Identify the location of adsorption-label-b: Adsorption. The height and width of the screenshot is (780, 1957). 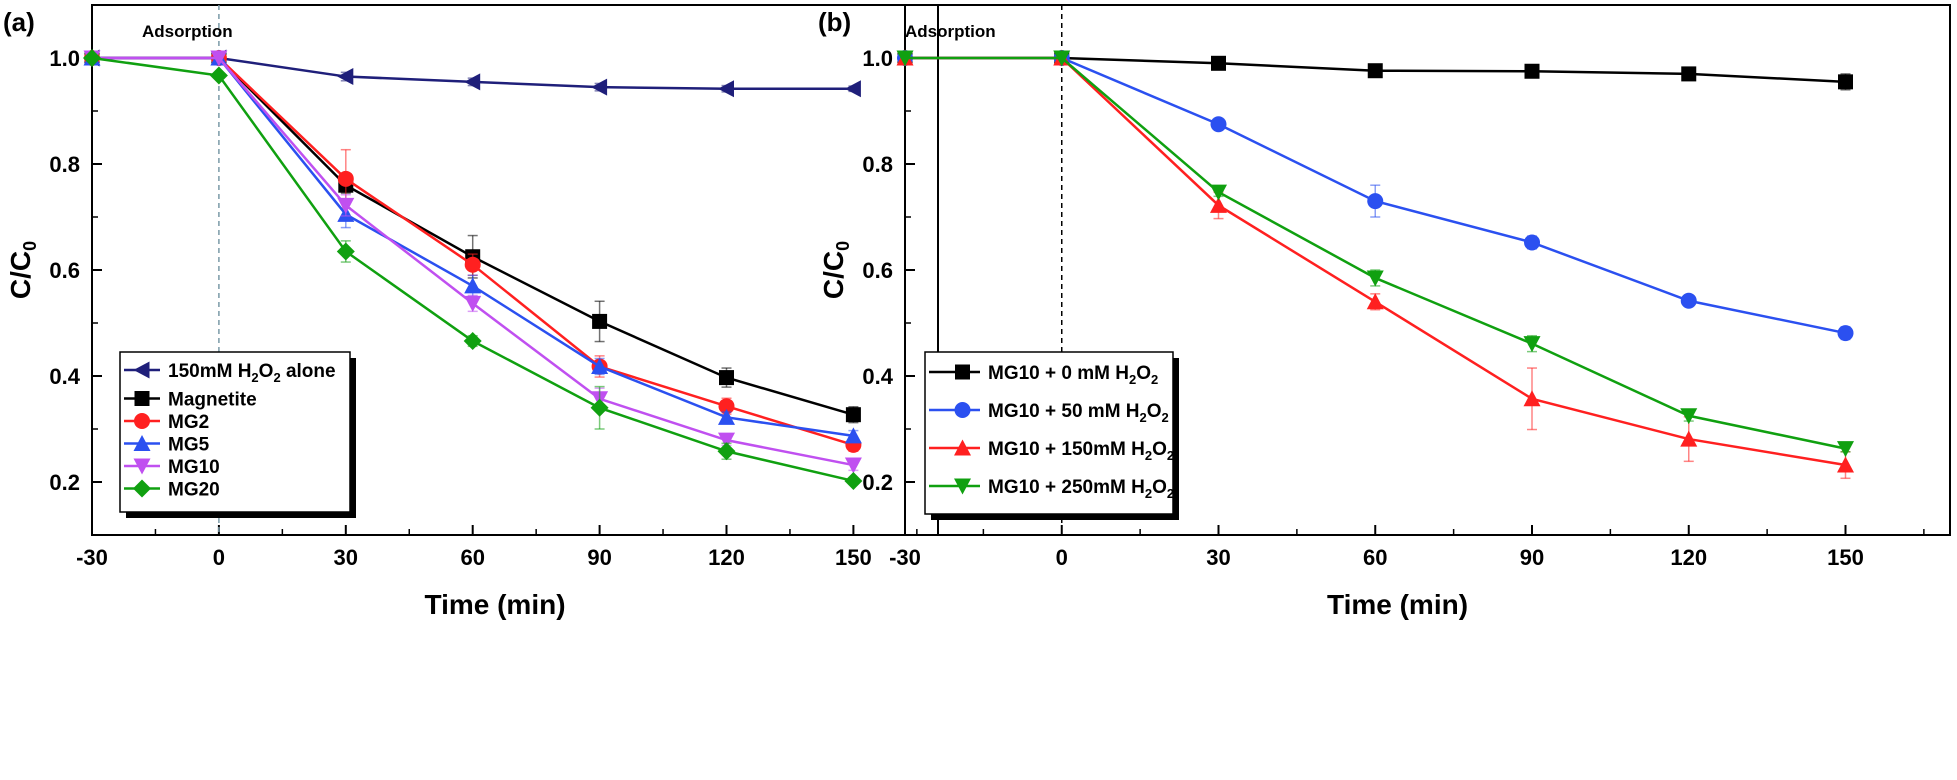
(950, 31).